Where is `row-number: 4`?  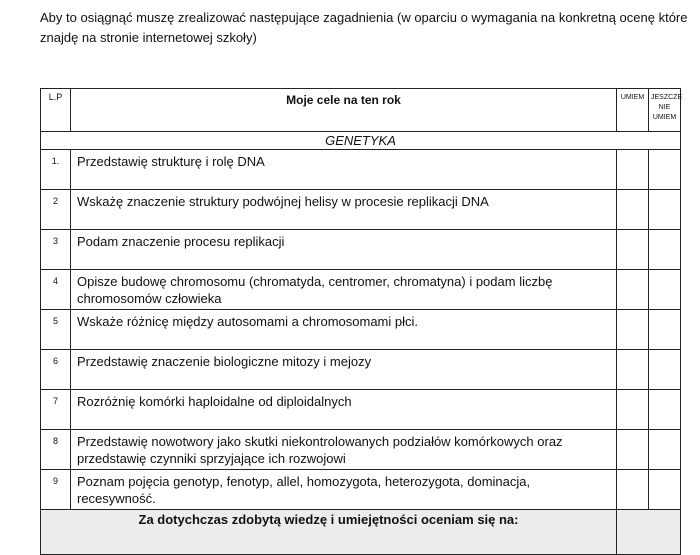 row-number: 4 is located at coordinates (55, 289).